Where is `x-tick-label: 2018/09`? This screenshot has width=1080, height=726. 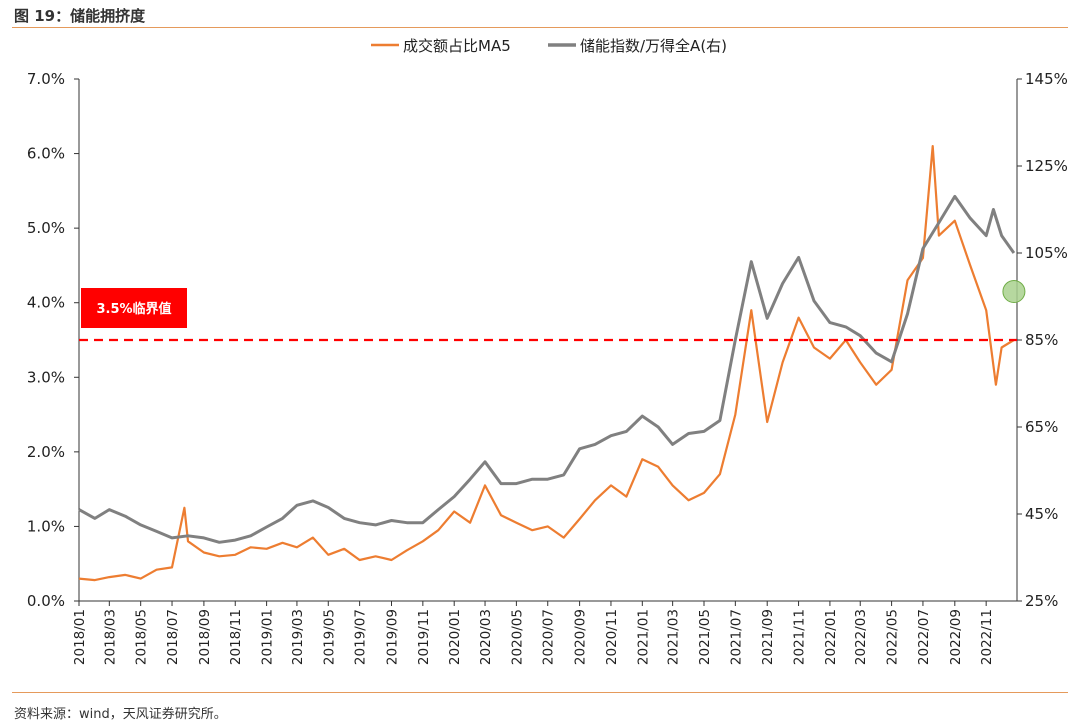
x-tick-label: 2018/09 is located at coordinates (205, 637).